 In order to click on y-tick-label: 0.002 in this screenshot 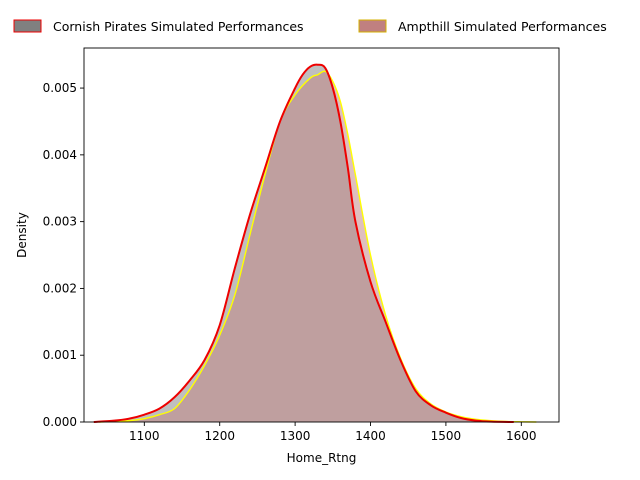, I will do `click(60, 288)`.